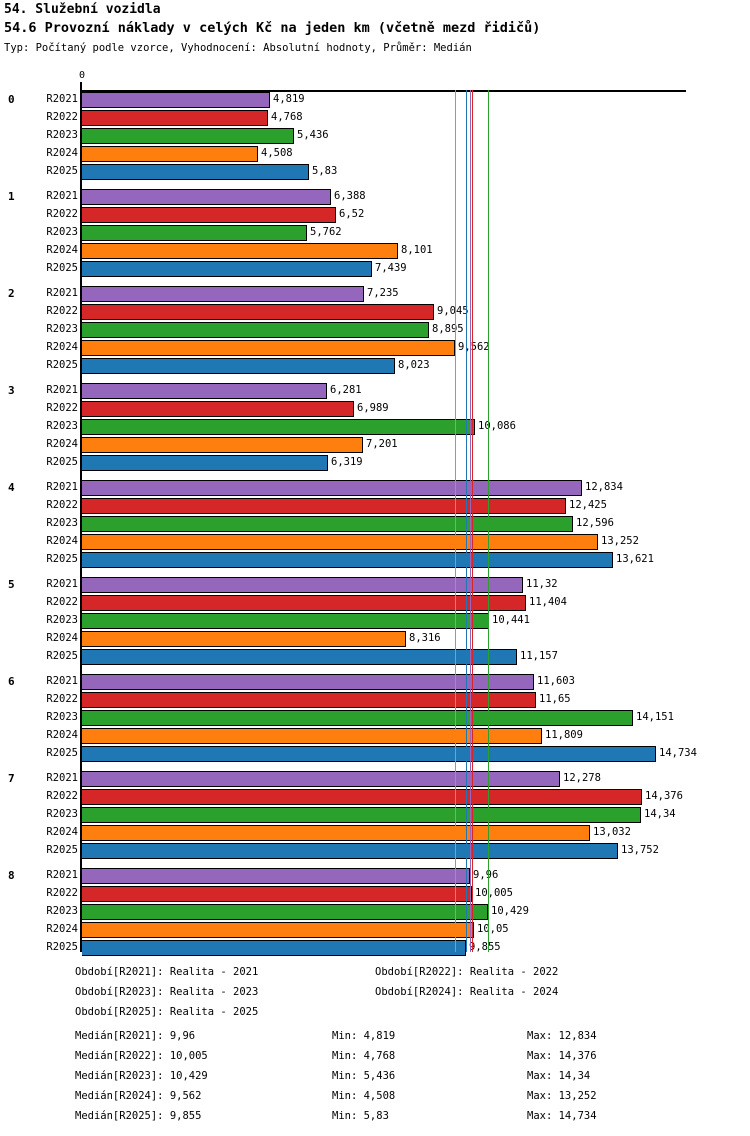 This screenshot has width=750, height=1136. I want to click on bar-row: R2022 4,768, so click(375, 118).